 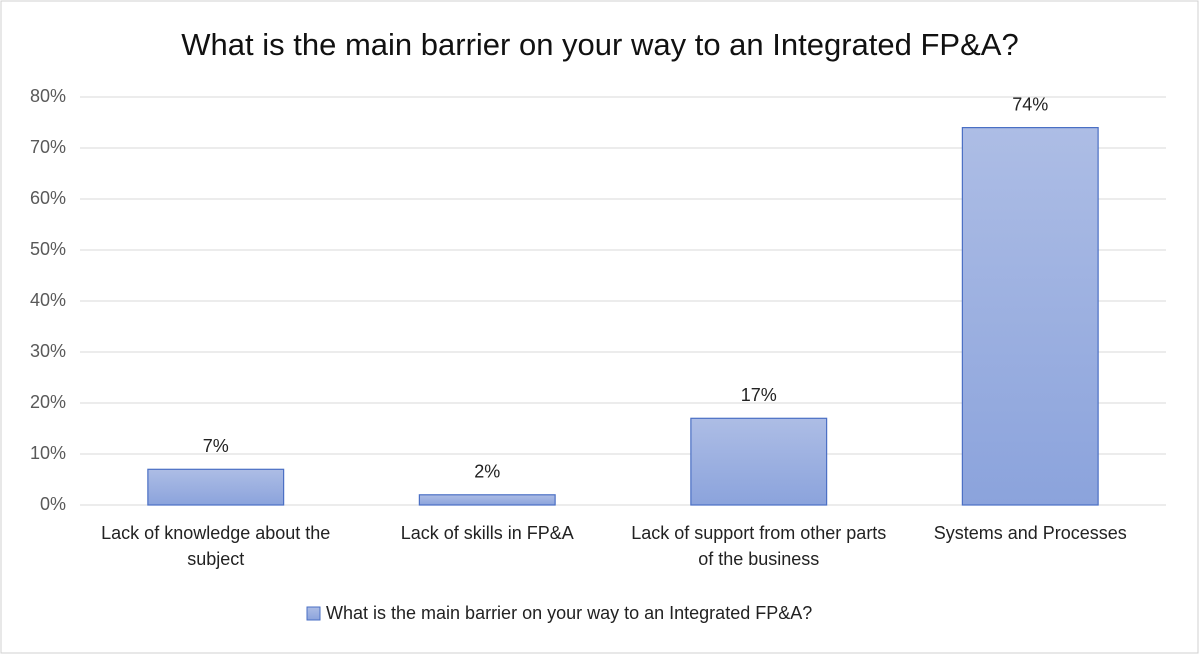 What do you see at coordinates (216, 446) in the screenshot?
I see `data-label: 7%` at bounding box center [216, 446].